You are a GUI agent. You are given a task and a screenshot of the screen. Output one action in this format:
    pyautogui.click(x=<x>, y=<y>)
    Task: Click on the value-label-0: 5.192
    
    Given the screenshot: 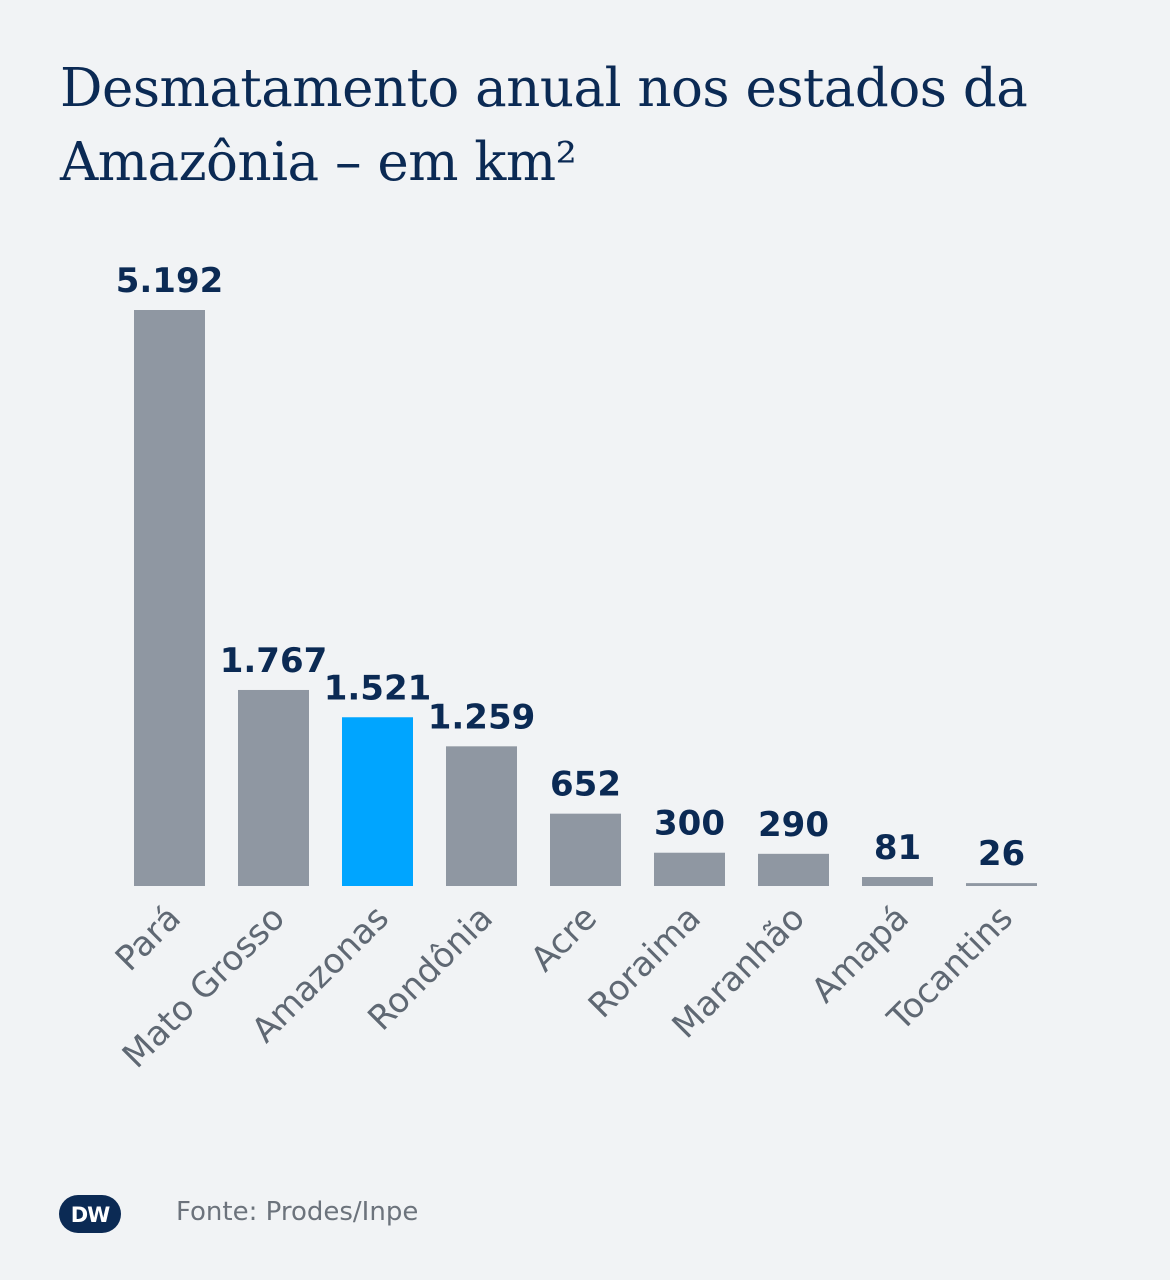 What is the action you would take?
    pyautogui.click(x=170, y=281)
    